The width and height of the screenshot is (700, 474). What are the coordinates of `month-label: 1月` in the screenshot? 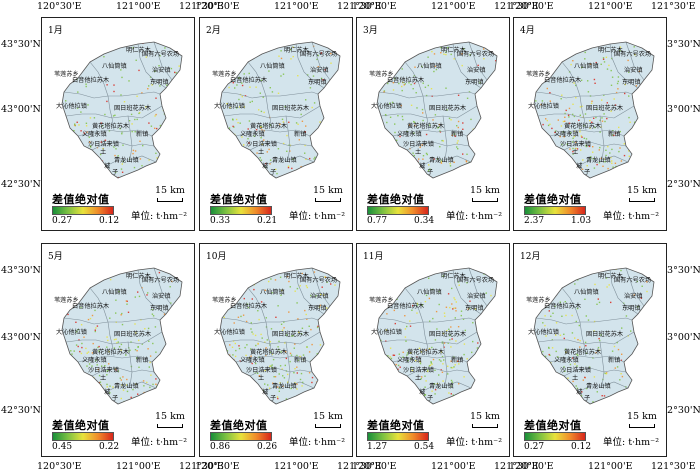 It's located at (55, 31).